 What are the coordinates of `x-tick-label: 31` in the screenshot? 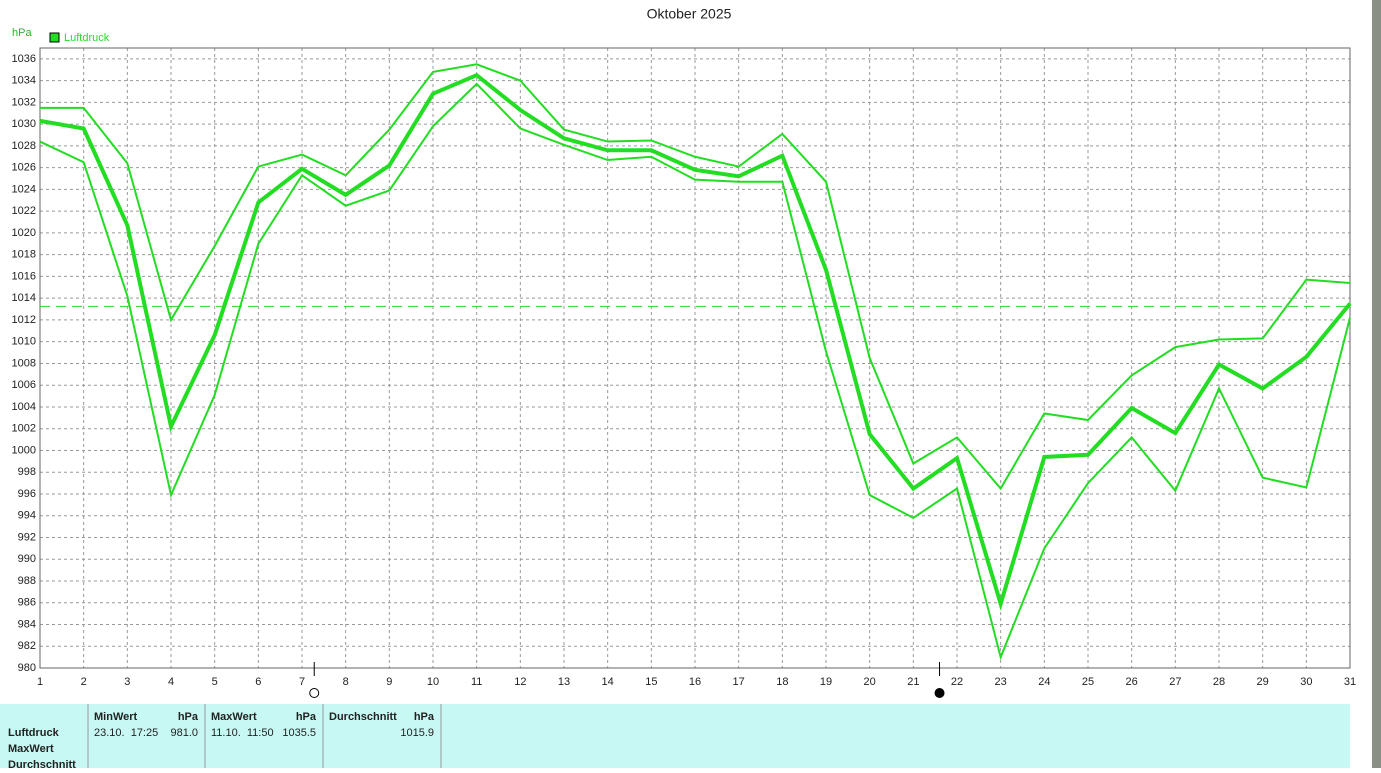 It's located at (1350, 682).